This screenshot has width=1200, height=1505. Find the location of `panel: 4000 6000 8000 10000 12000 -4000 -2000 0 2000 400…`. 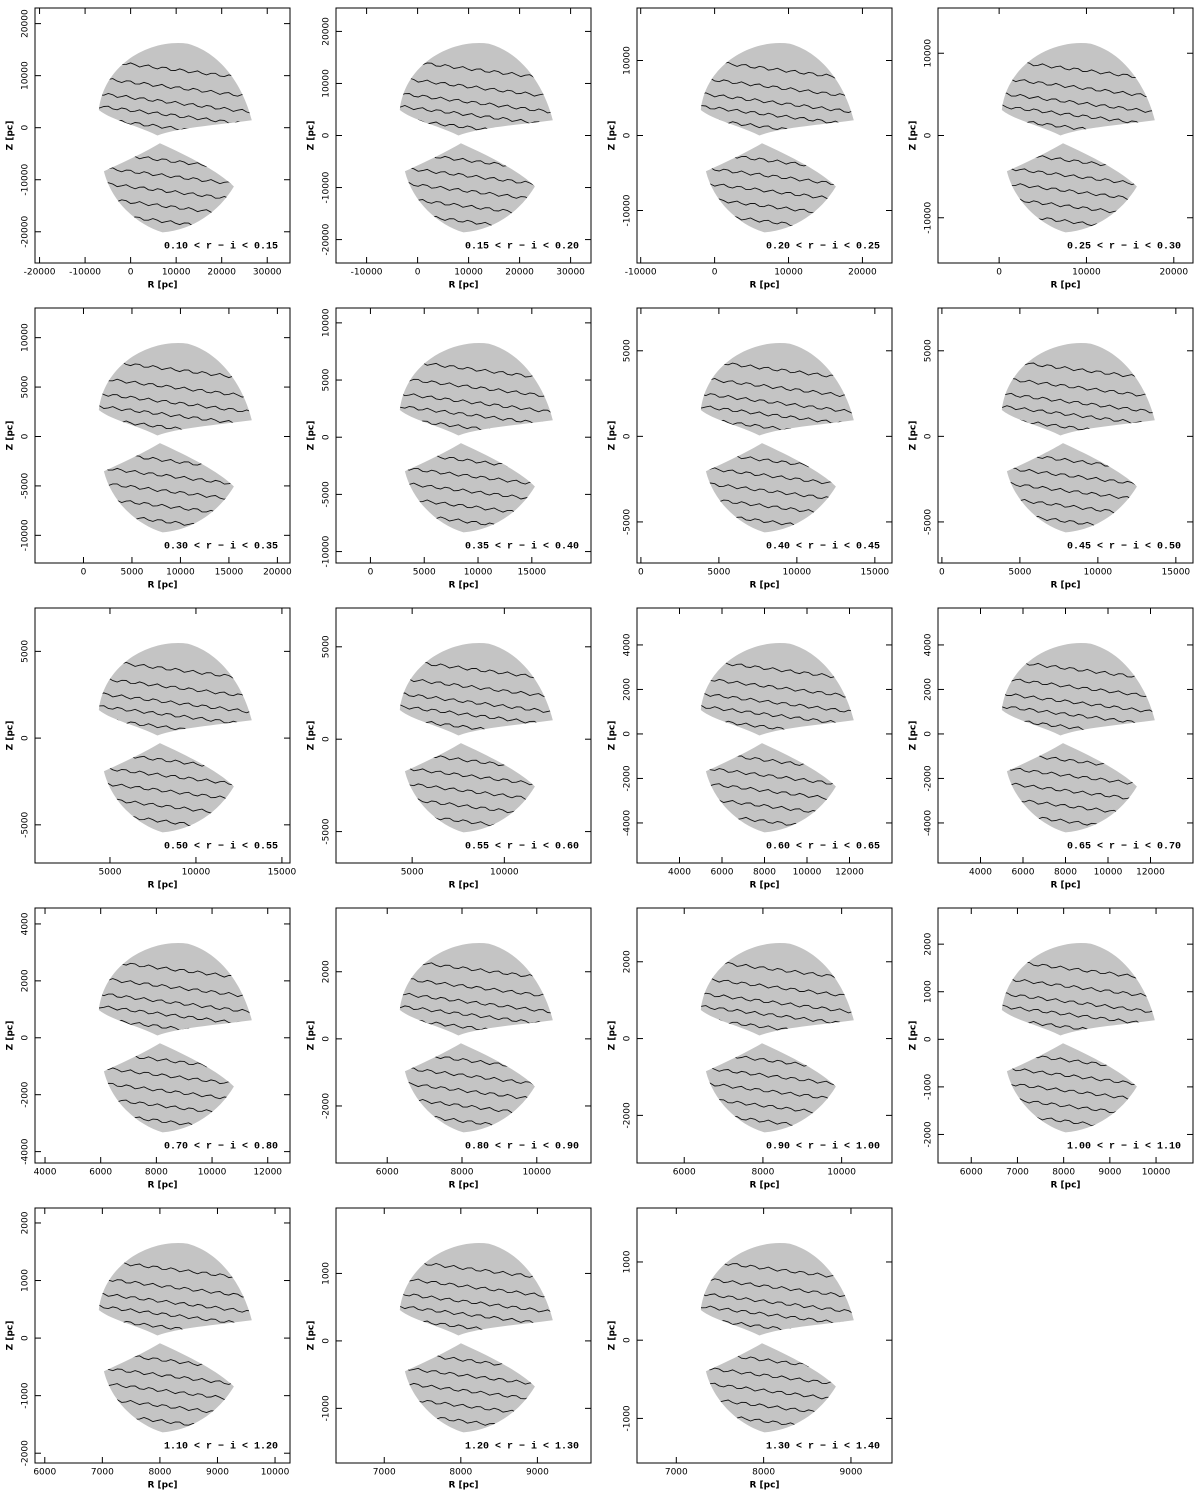

panel: 4000 6000 8000 10000 12000 -4000 -2000 0 2000 400… is located at coordinates (750, 749).